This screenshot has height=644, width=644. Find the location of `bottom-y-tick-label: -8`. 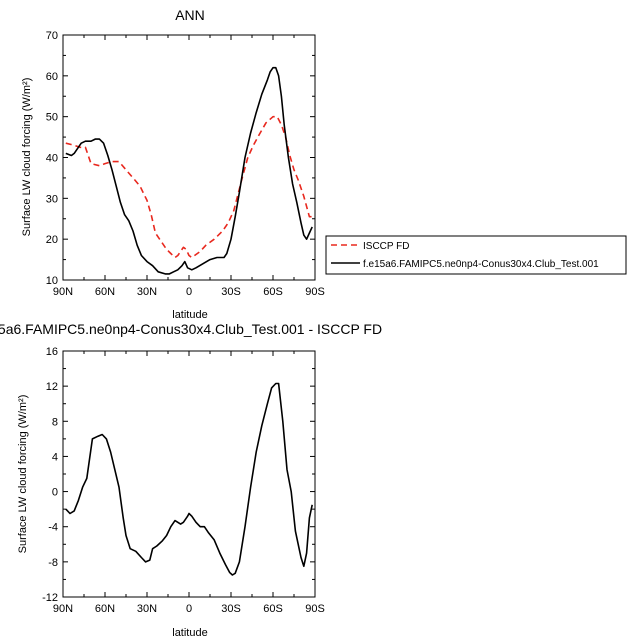

bottom-y-tick-label: -8 is located at coordinates (53, 563).